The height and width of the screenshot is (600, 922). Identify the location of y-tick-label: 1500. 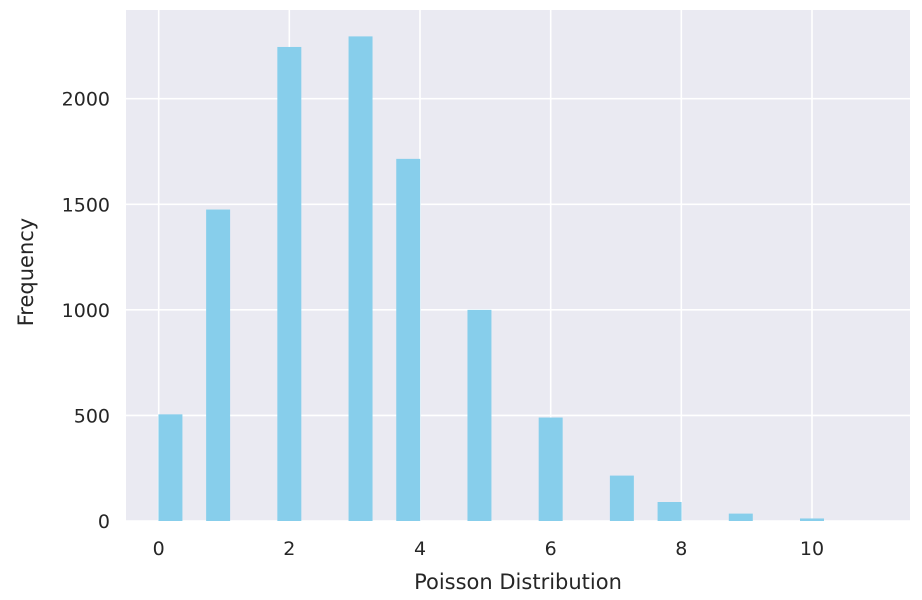
(86, 205).